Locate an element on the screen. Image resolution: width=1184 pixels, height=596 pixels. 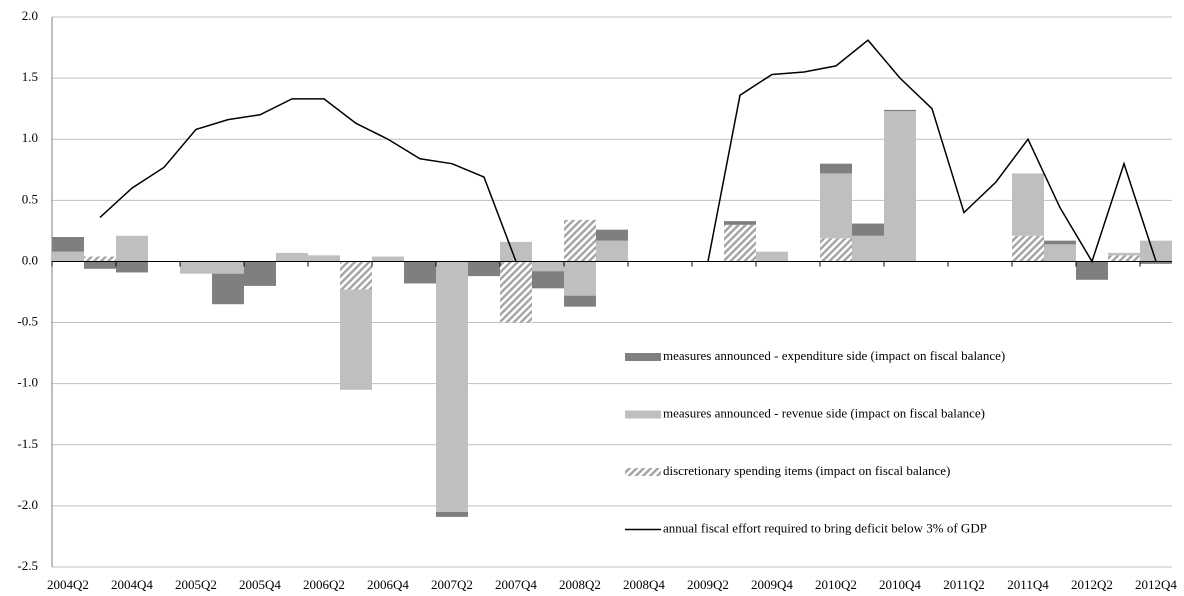
y-tick-label: 1.0 is located at coordinates (30, 137).